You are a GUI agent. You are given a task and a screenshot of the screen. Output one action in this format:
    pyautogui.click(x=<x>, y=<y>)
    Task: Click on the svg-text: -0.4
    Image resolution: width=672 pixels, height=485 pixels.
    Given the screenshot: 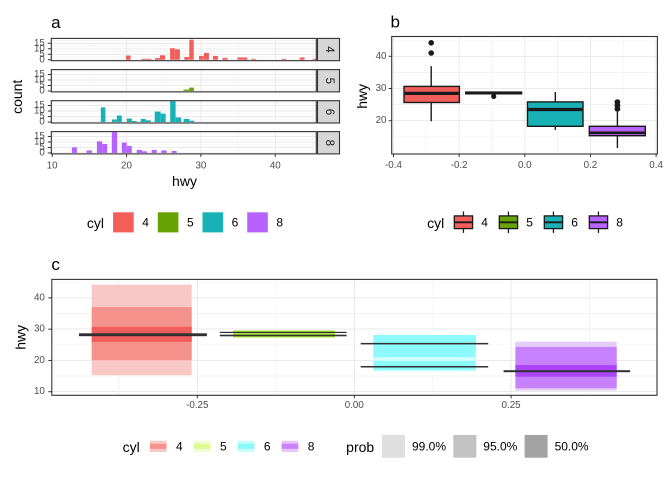 What is the action you would take?
    pyautogui.click(x=393, y=165)
    